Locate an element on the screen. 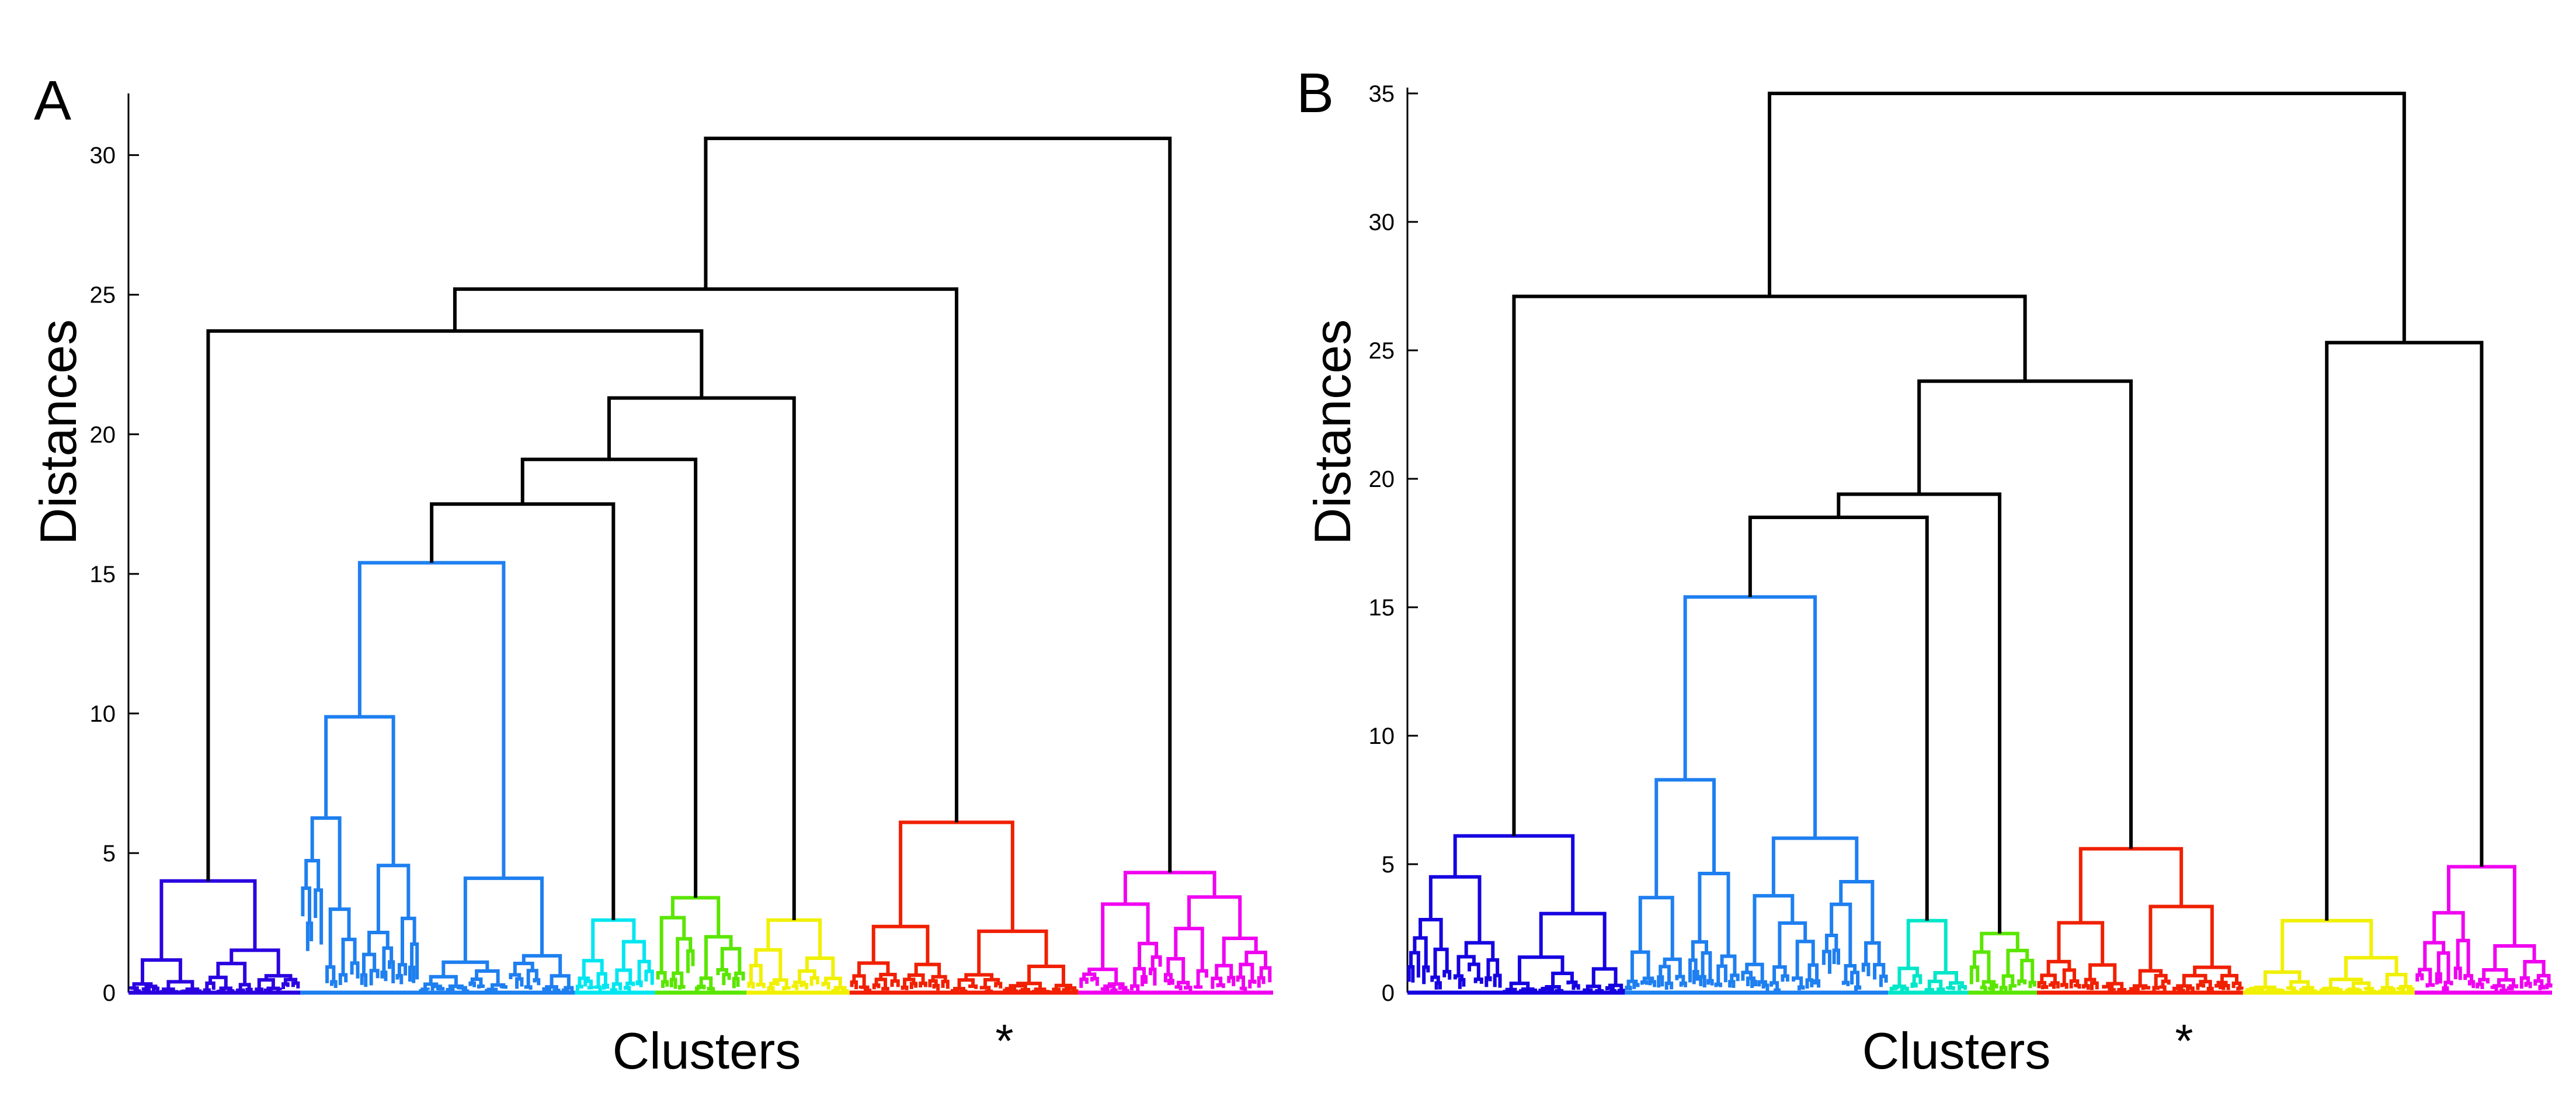  x-axis-title: Clusters is located at coordinates (1957, 1051).